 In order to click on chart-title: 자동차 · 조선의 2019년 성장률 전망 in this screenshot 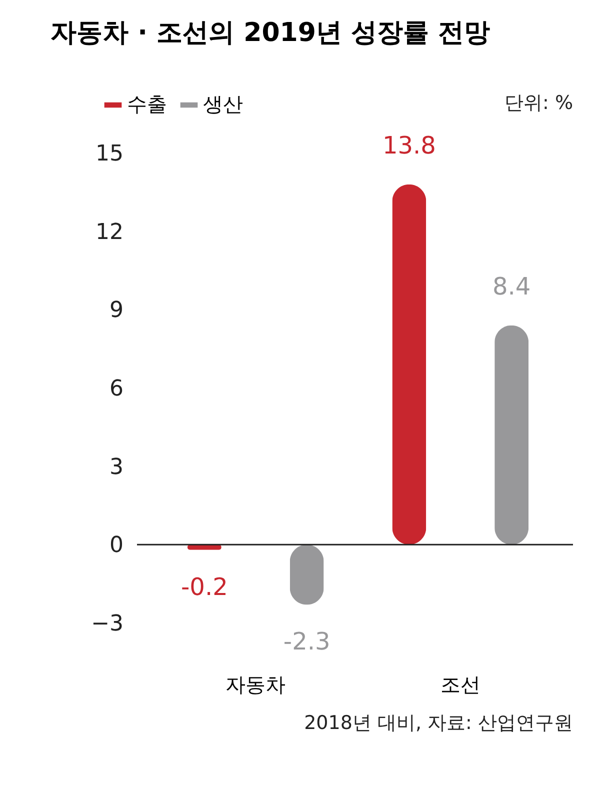, I will do `click(270, 33)`.